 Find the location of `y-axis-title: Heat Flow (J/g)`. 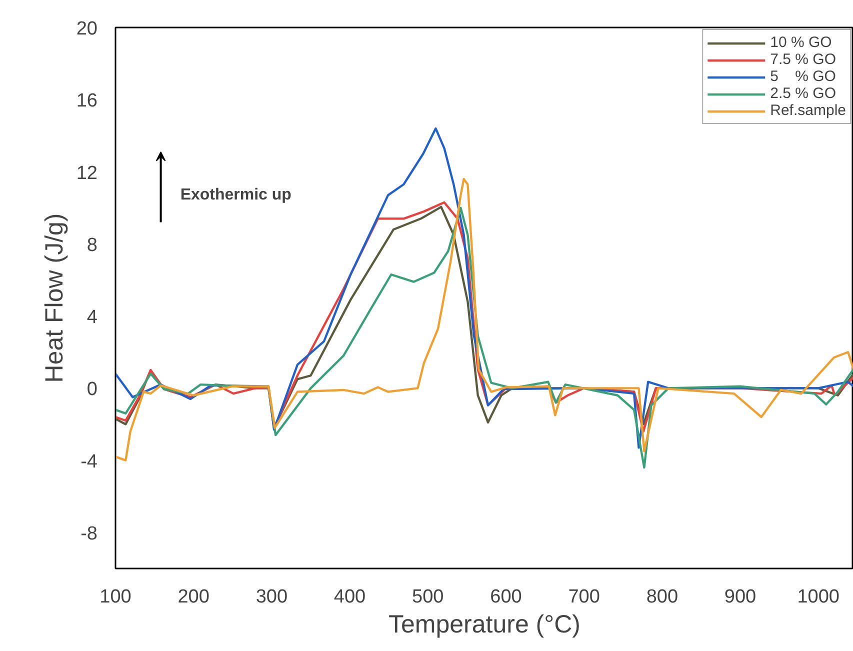

y-axis-title: Heat Flow (J/g) is located at coordinates (54, 298).